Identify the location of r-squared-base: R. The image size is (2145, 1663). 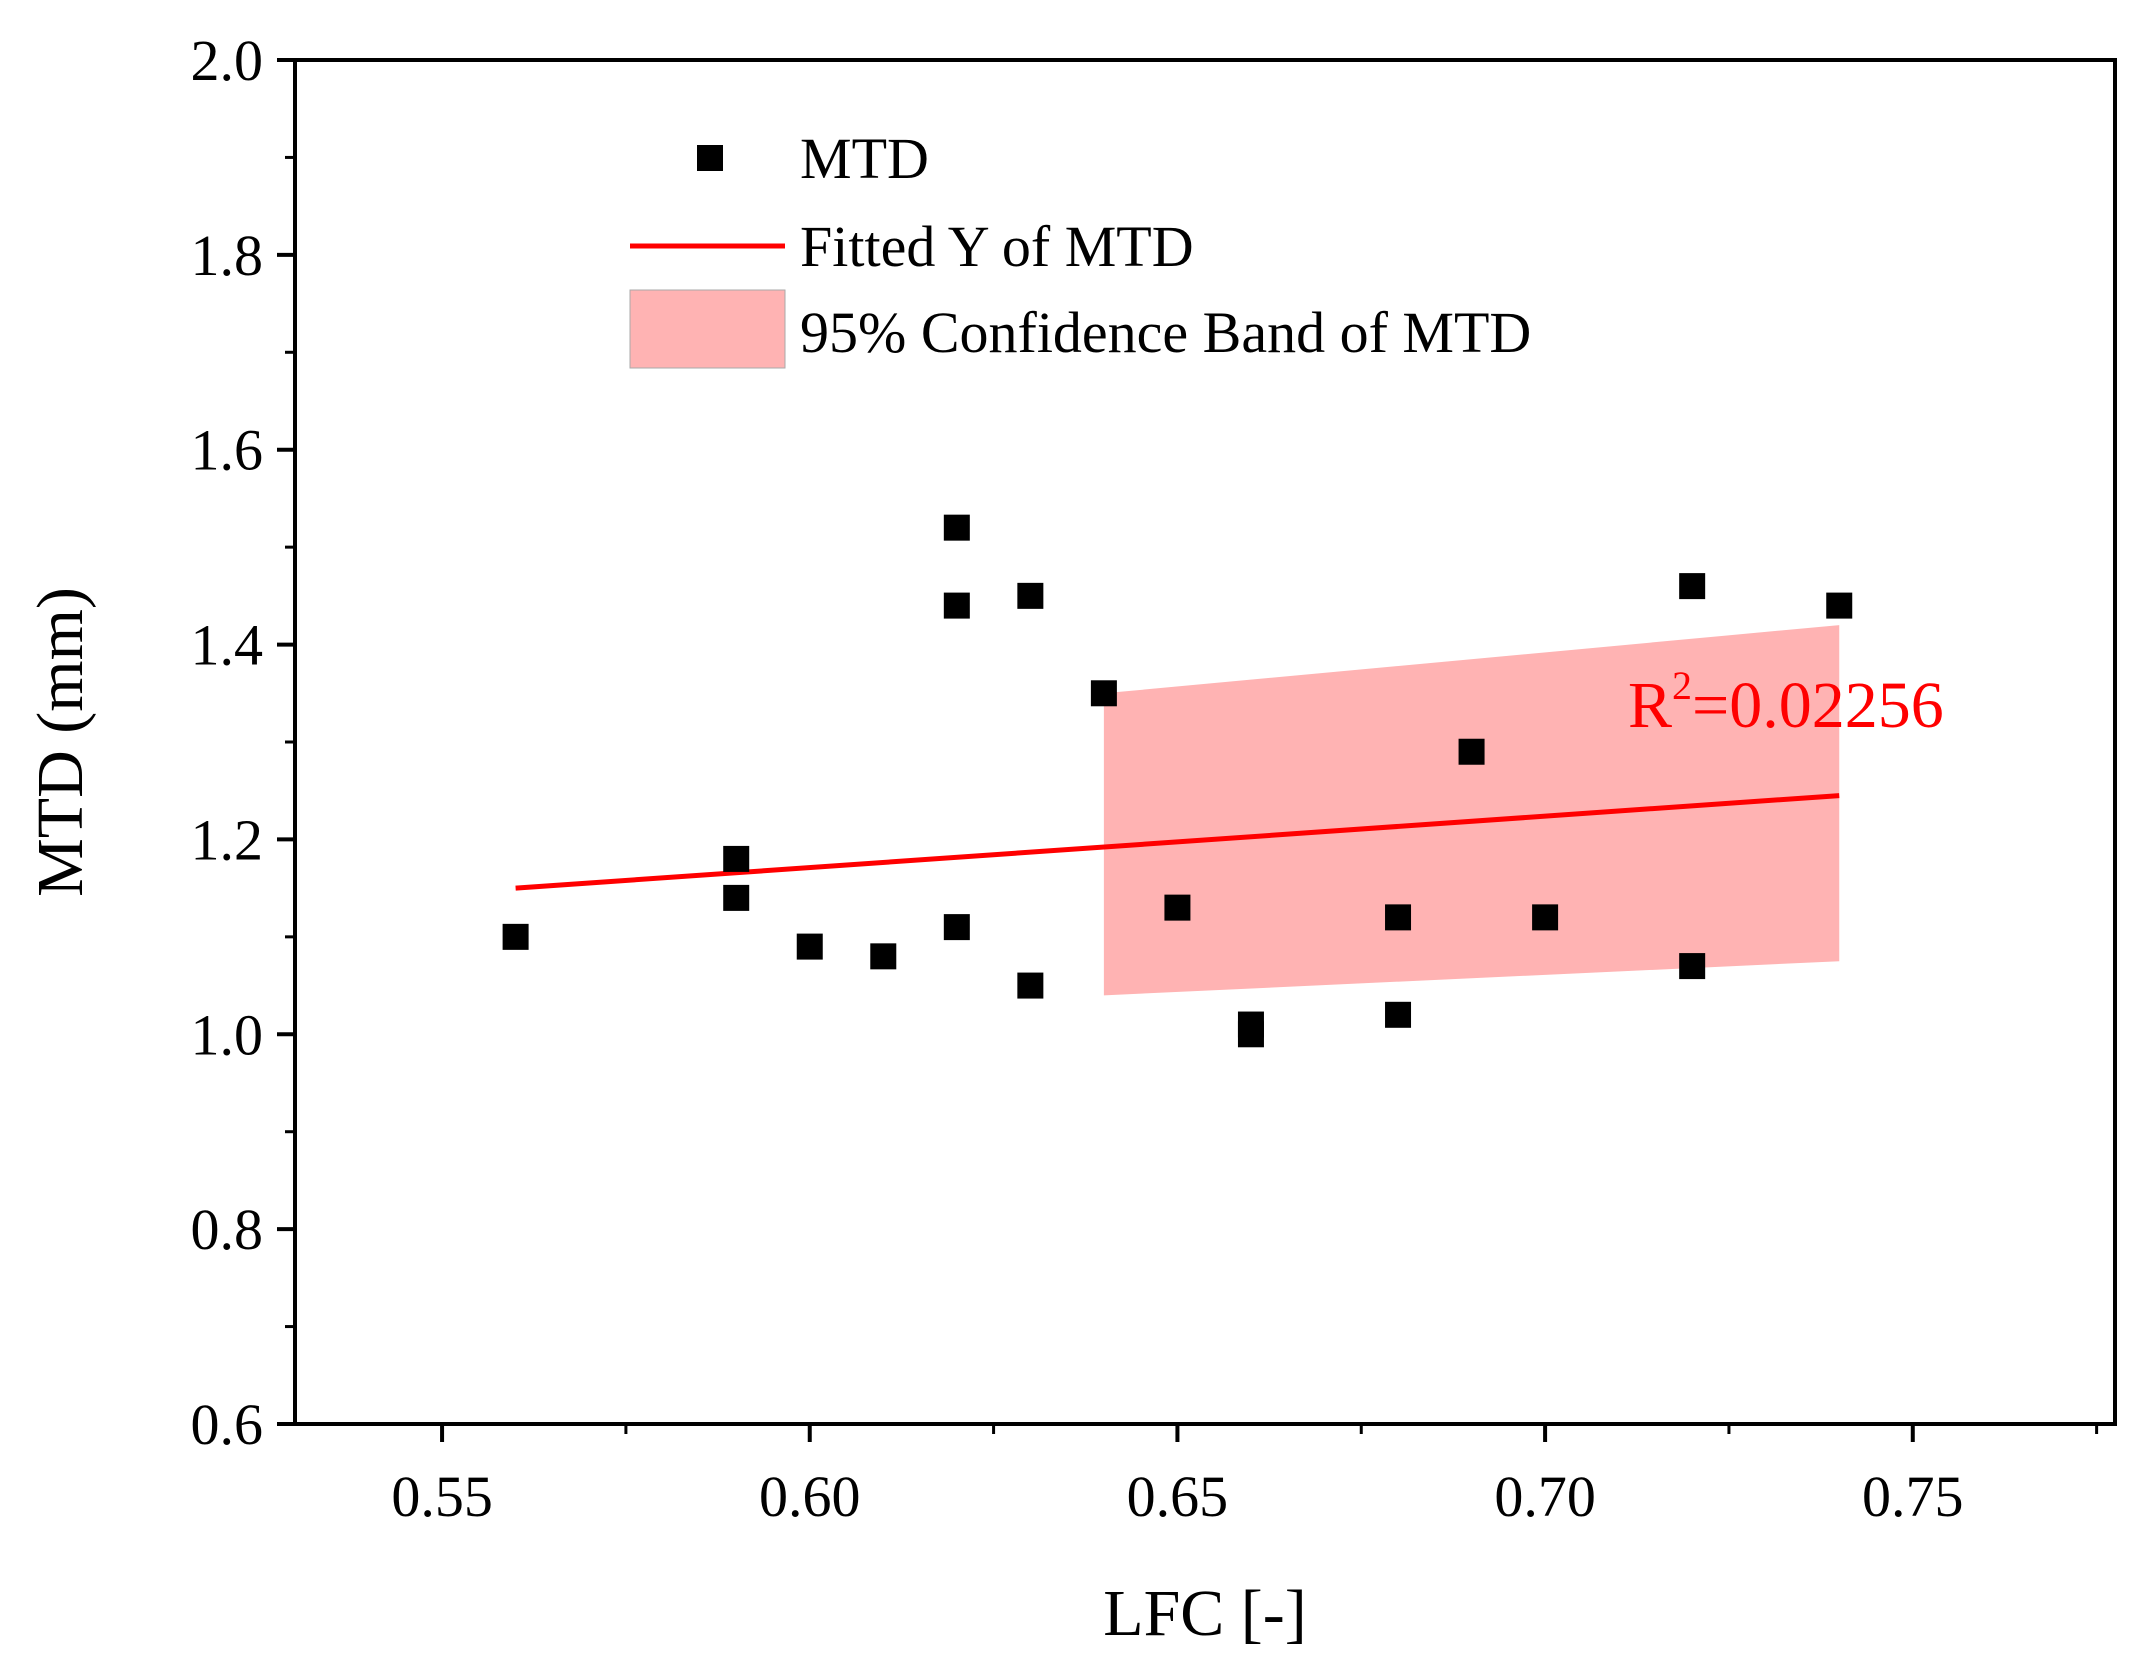
(1650, 705).